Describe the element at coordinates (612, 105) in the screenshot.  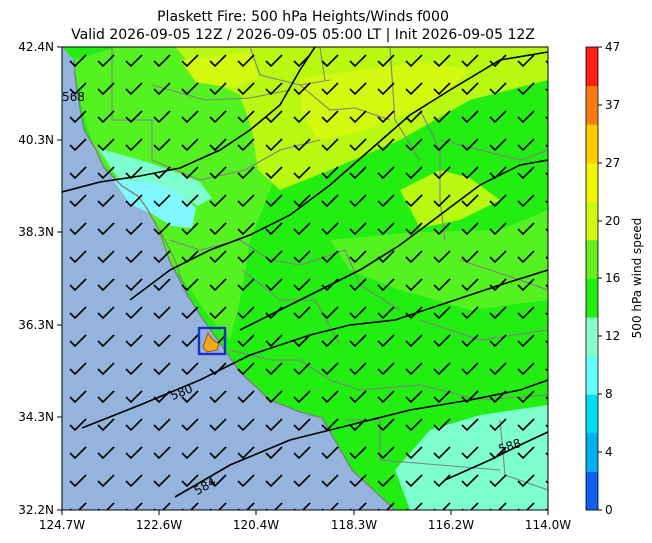
I see `colorbar-tick-label: 37` at that location.